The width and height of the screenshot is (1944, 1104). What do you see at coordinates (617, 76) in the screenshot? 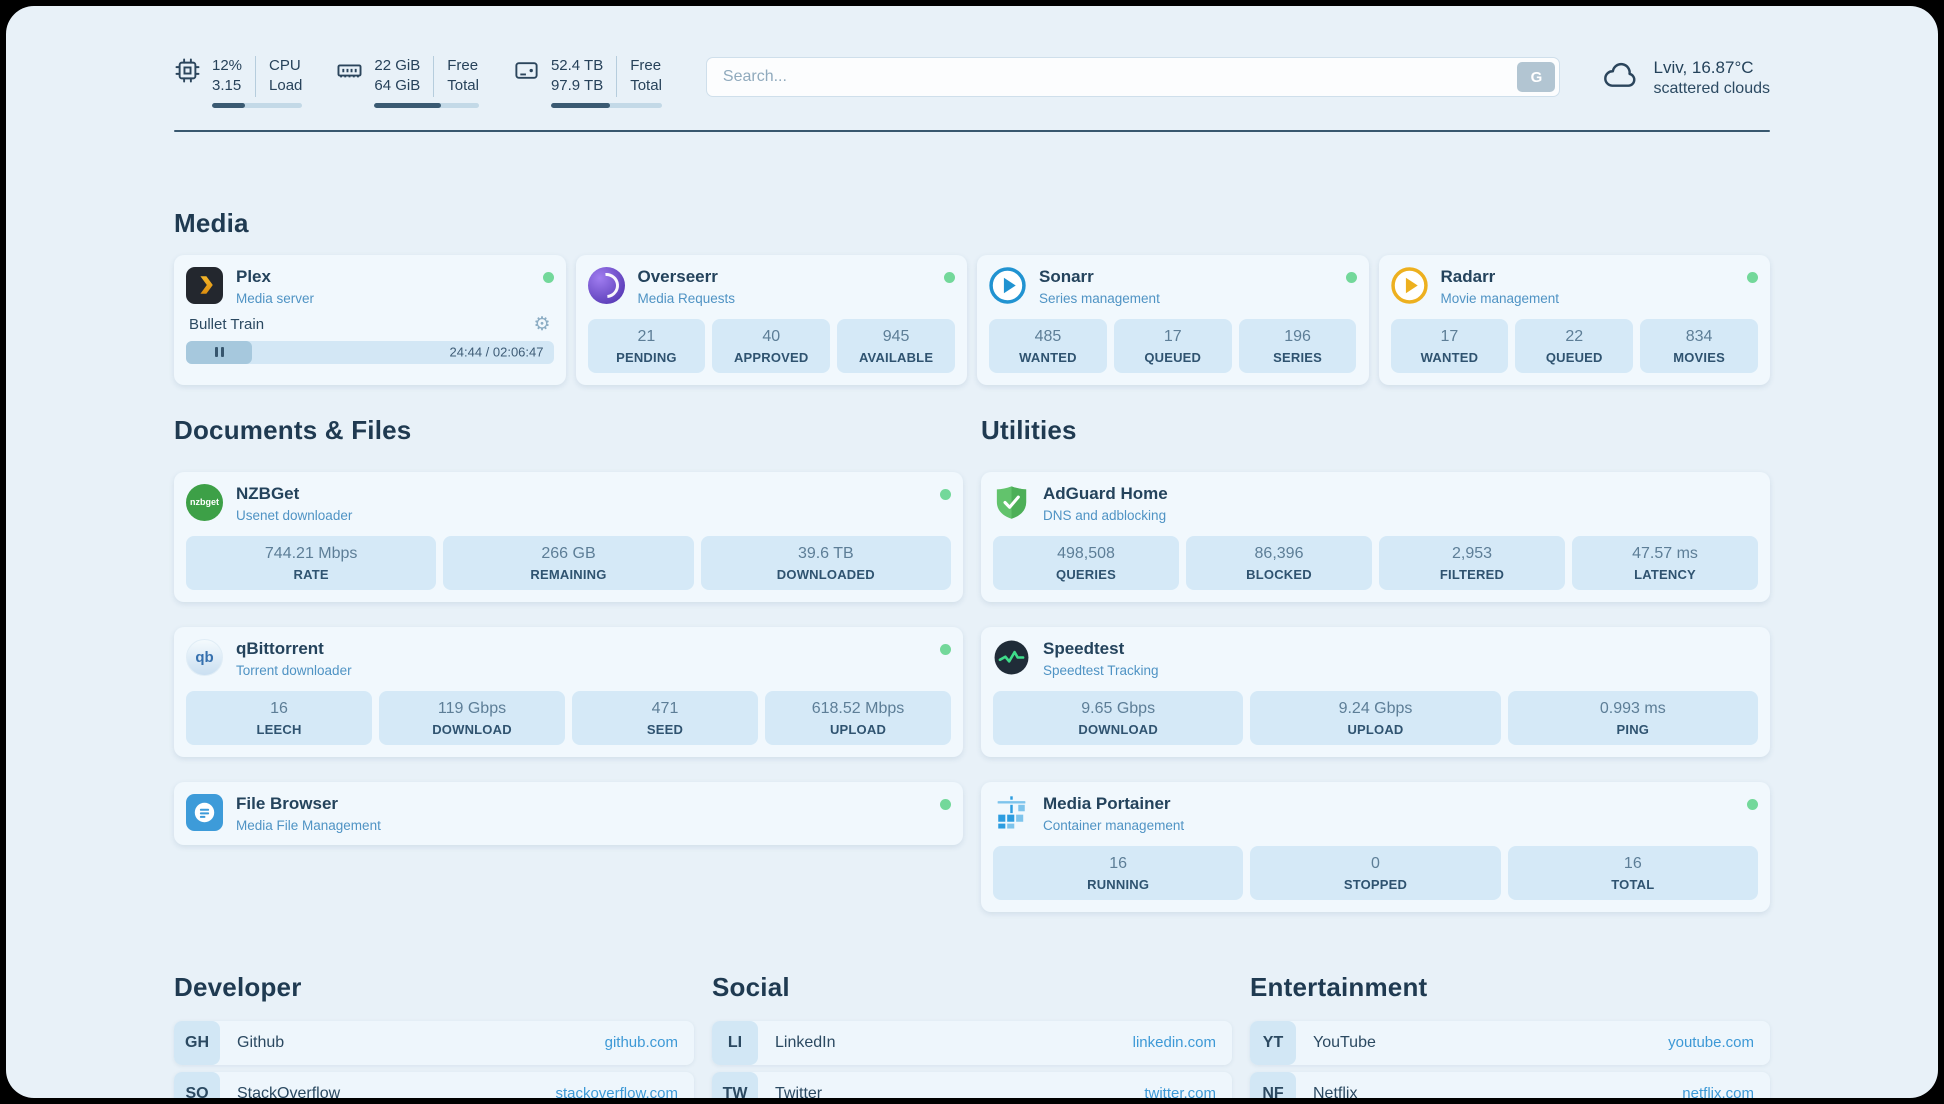
I see `vertical-divider` at bounding box center [617, 76].